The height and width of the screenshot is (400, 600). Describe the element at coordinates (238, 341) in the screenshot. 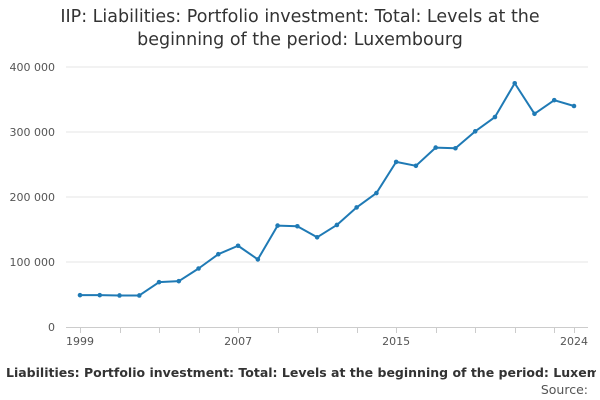

I see `x-tick-label: 2007` at that location.